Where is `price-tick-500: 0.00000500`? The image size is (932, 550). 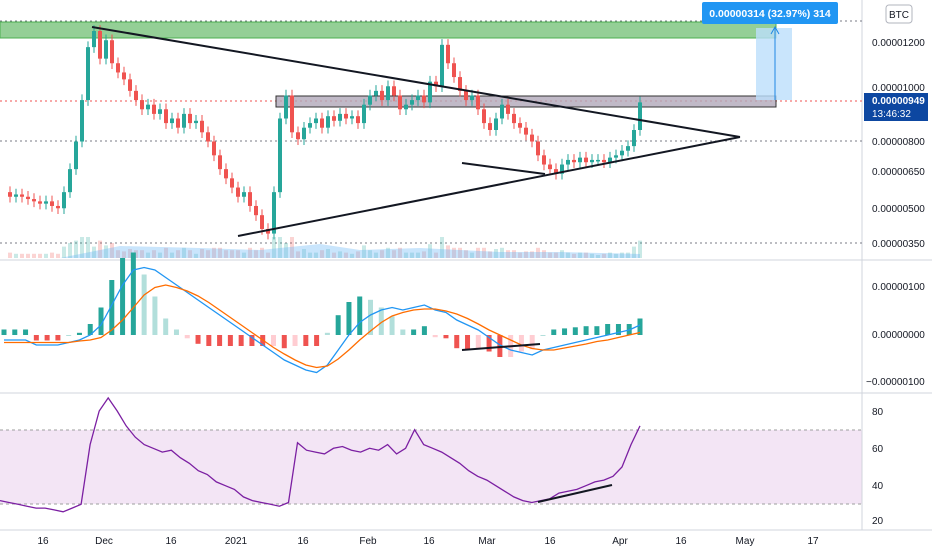
price-tick-500: 0.00000500 is located at coordinates (898, 209).